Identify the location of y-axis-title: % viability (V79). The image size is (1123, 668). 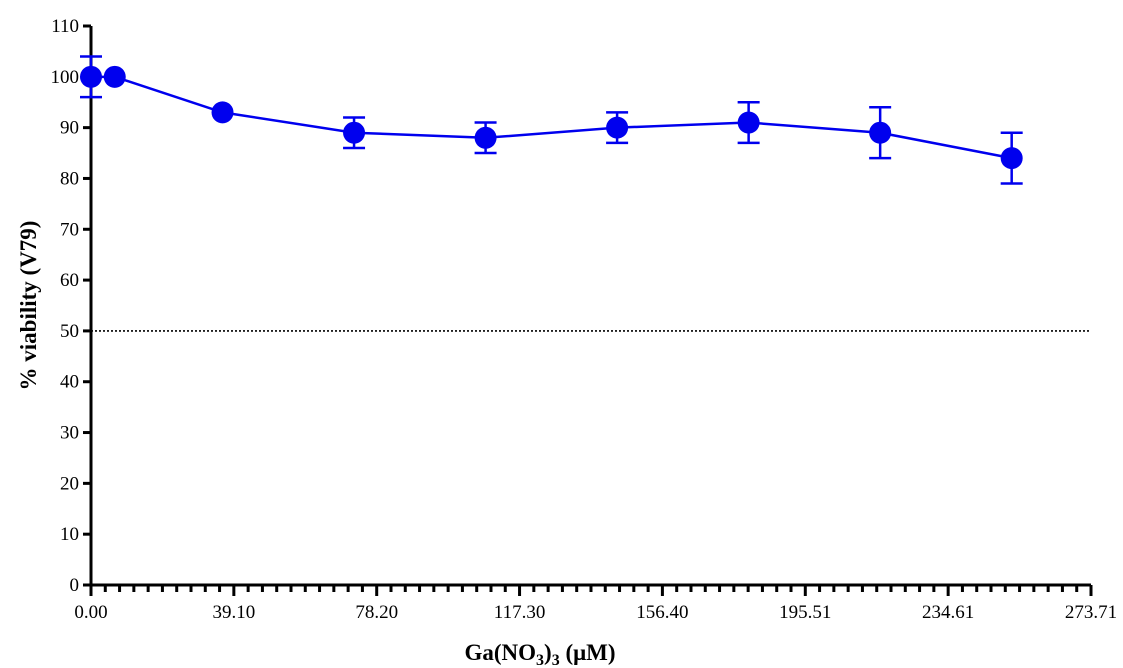
(28, 306).